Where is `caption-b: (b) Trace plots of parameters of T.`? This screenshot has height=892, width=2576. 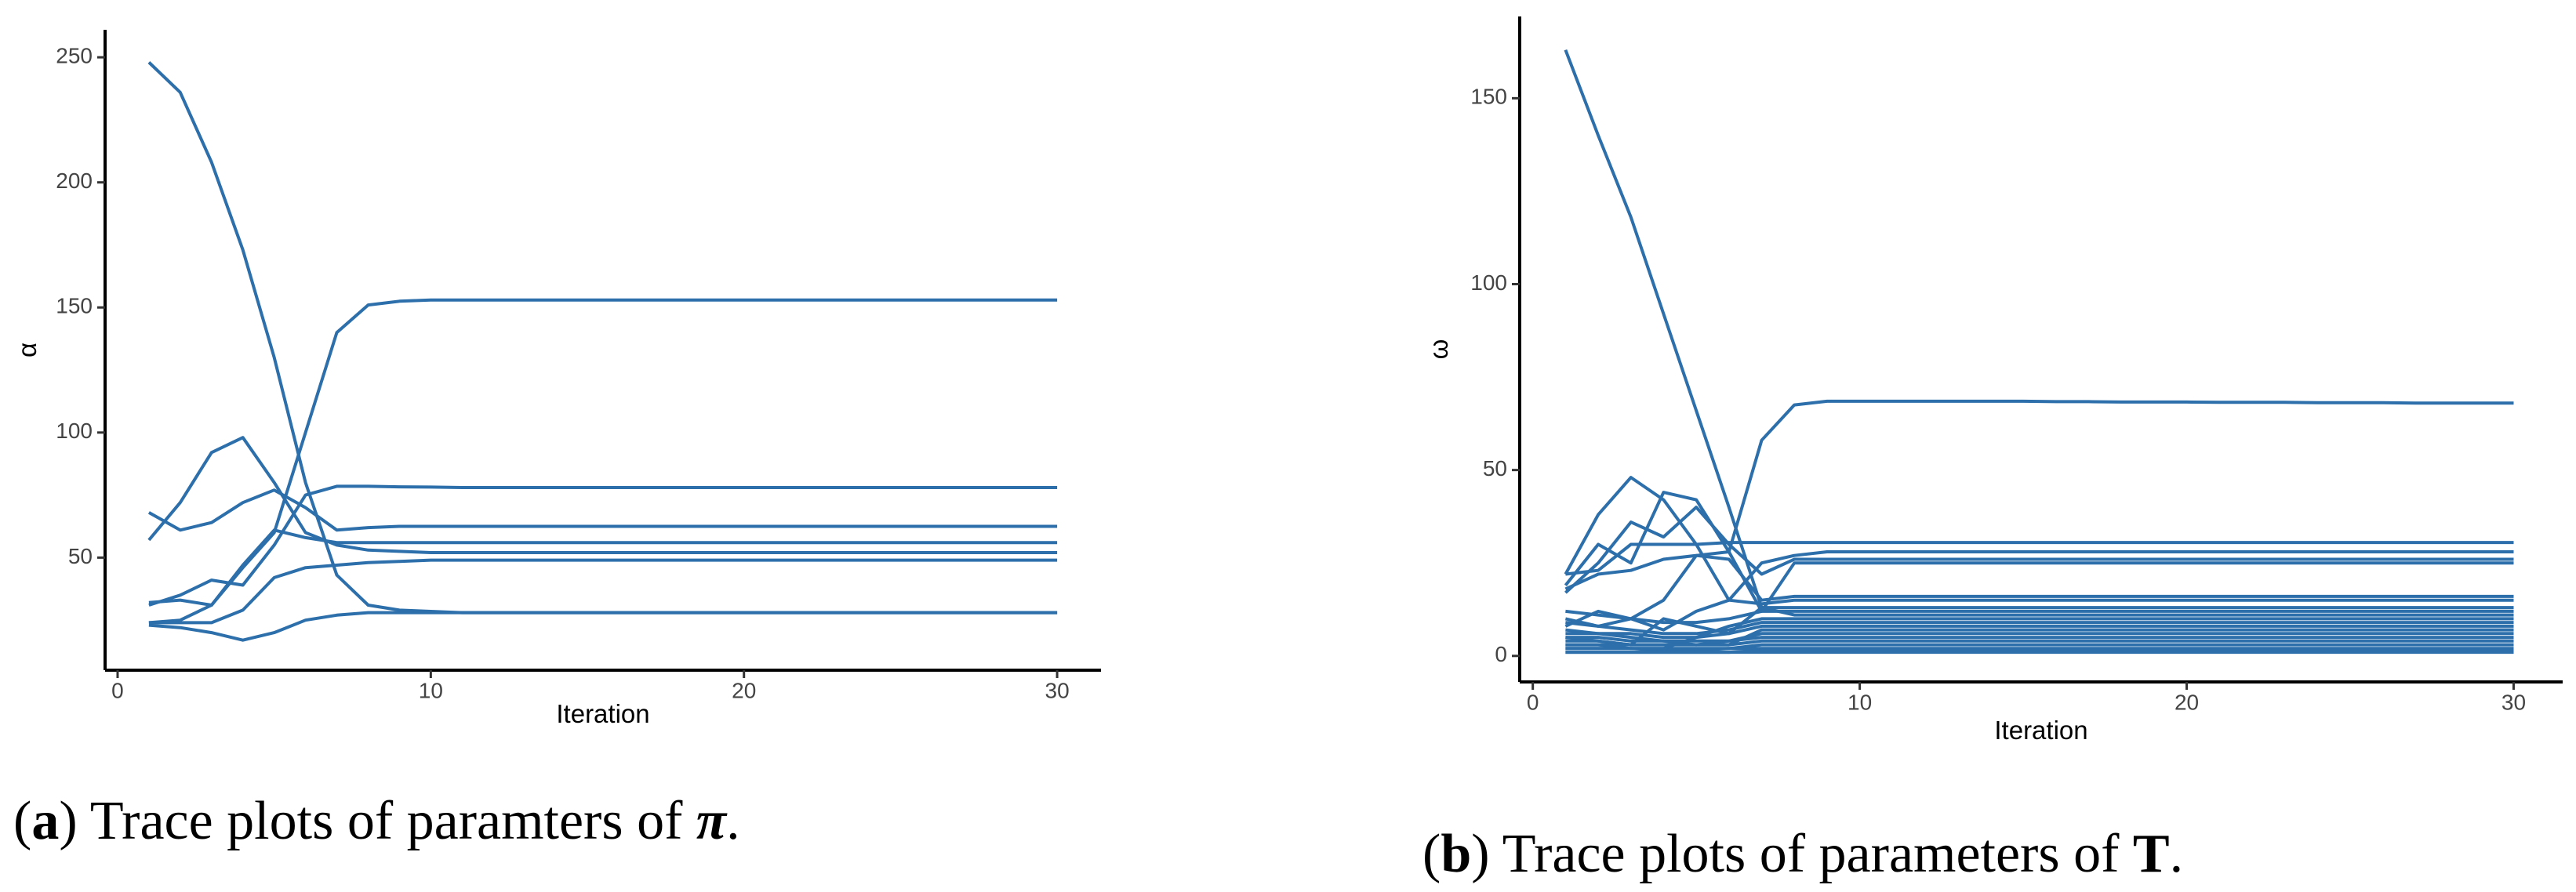 caption-b: (b) Trace plots of parameters of T. is located at coordinates (1802, 854).